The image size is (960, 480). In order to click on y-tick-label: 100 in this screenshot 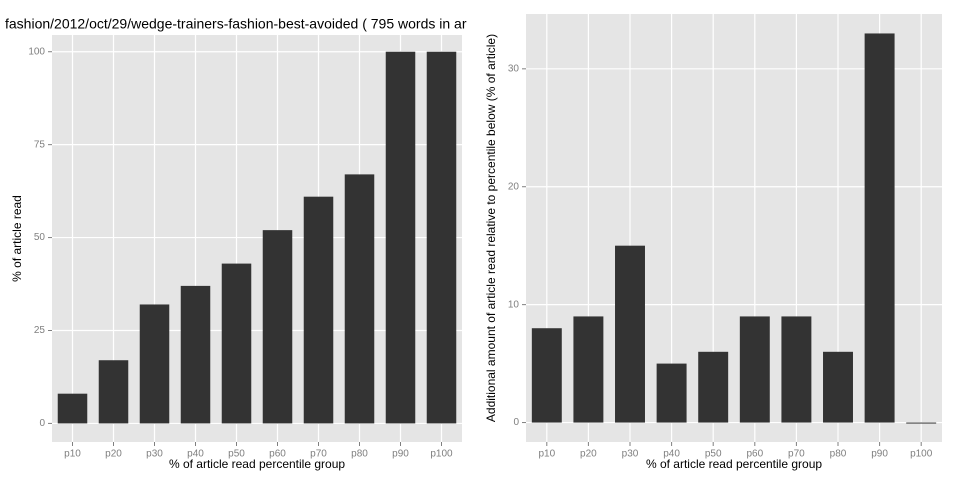, I will do `click(36, 51)`.